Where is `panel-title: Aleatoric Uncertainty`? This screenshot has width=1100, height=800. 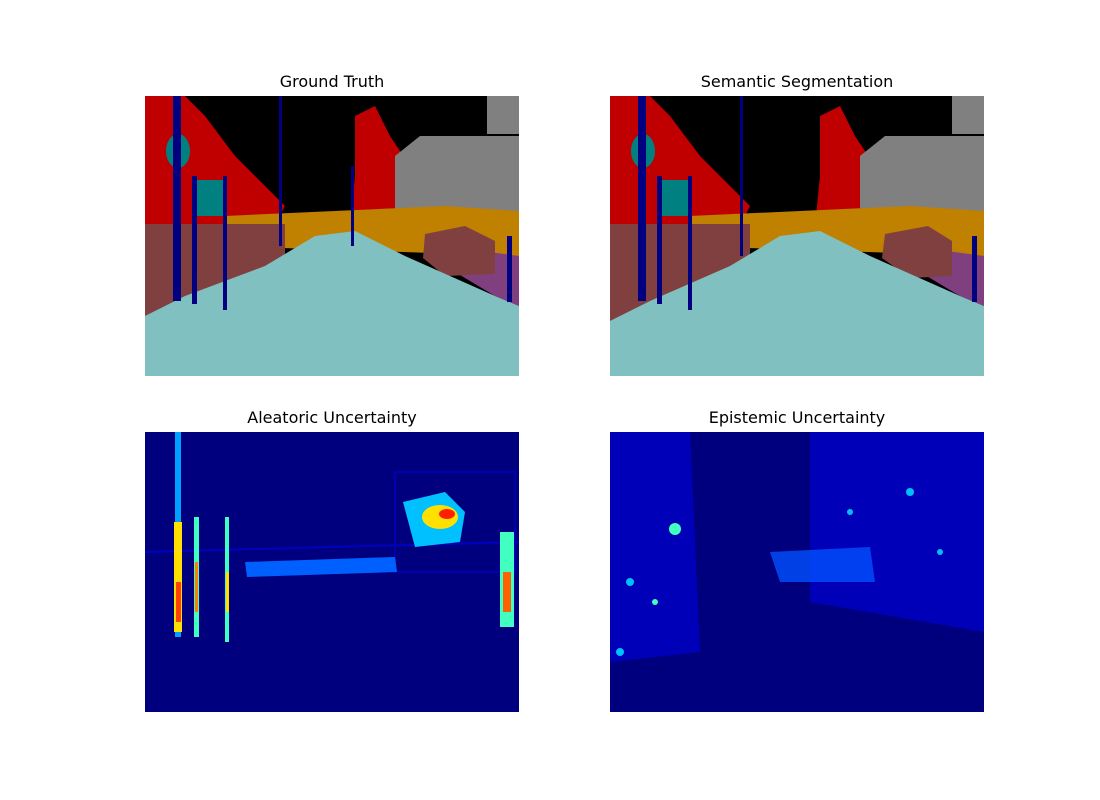 panel-title: Aleatoric Uncertainty is located at coordinates (332, 417).